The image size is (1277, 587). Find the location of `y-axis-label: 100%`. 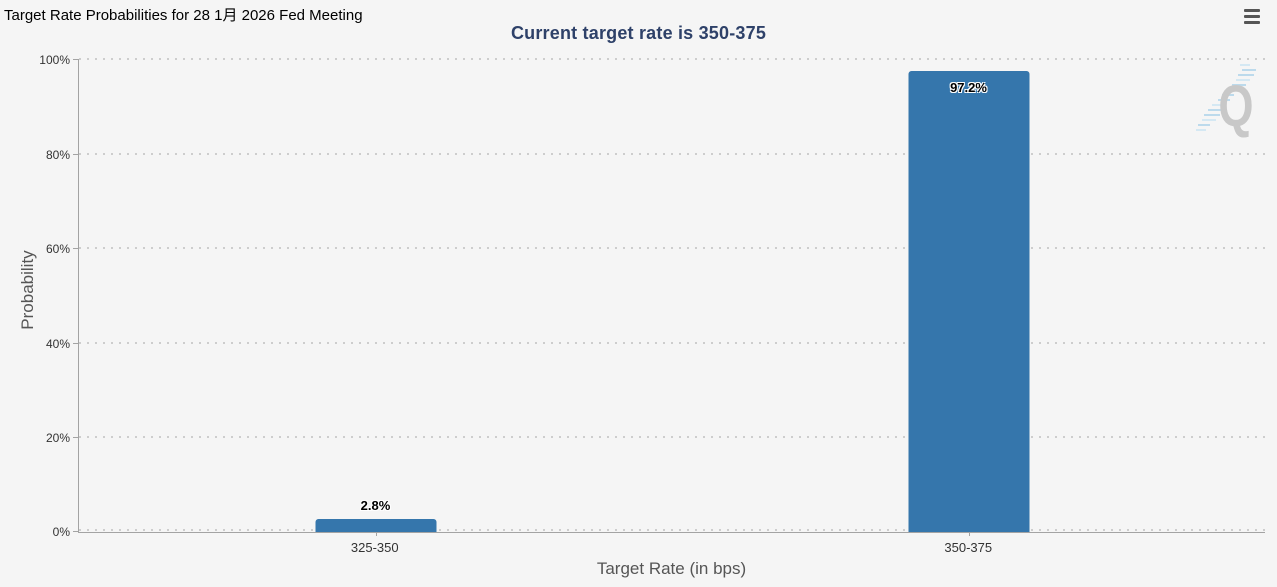

y-axis-label: 100% is located at coordinates (54, 60).